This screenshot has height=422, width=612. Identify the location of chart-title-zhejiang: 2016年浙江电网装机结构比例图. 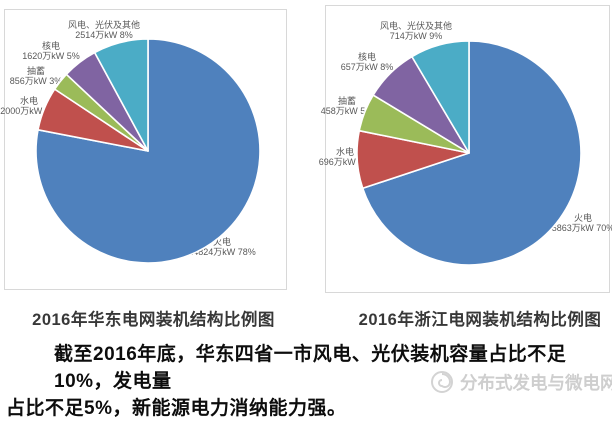
(480, 320).